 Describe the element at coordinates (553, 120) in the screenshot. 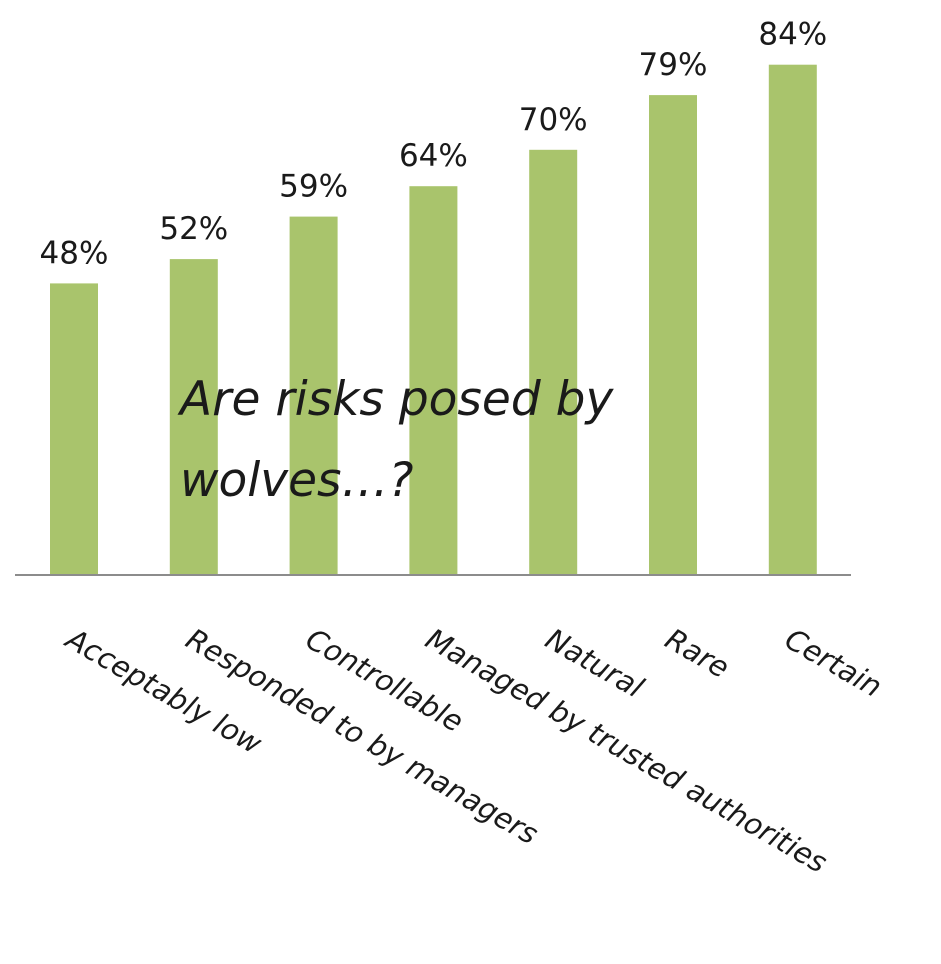

I see `data-label-4: 70%` at that location.